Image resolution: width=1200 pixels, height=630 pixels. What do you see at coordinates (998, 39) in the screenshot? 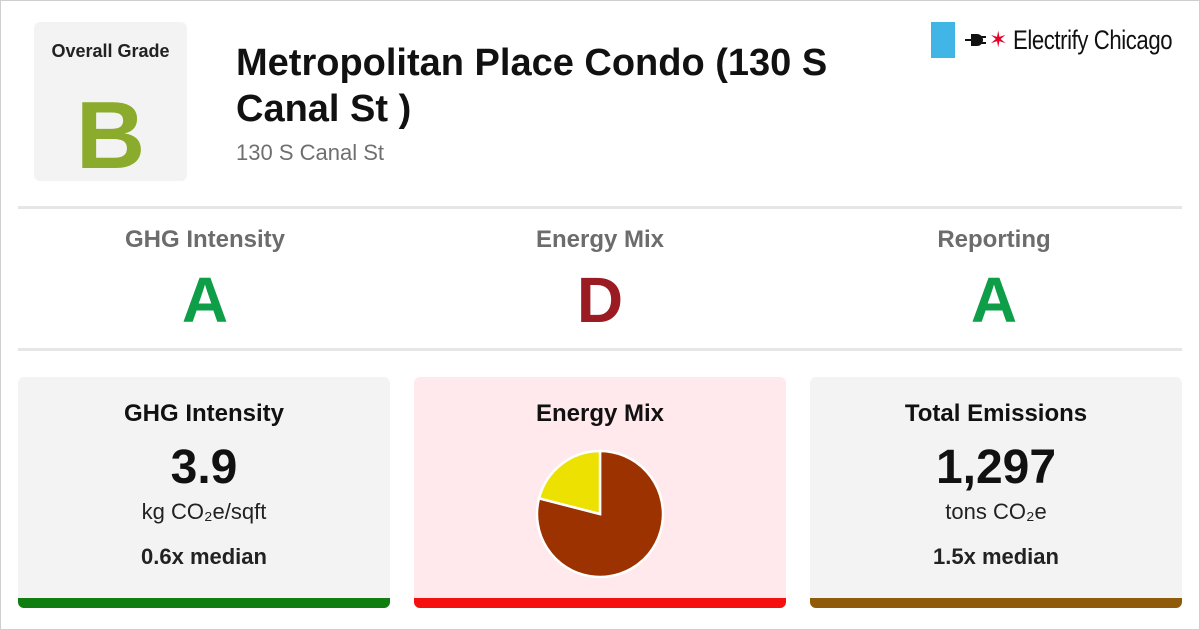
I see `star-icon: ✶` at bounding box center [998, 39].